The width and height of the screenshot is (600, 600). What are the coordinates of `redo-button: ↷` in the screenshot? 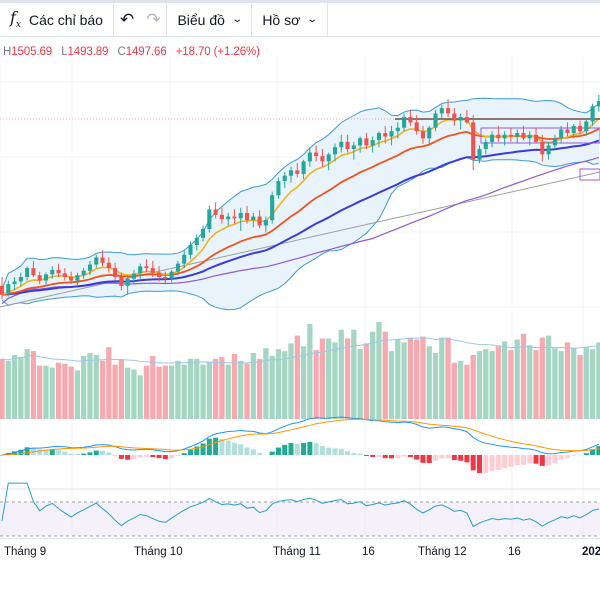 It's located at (153, 19).